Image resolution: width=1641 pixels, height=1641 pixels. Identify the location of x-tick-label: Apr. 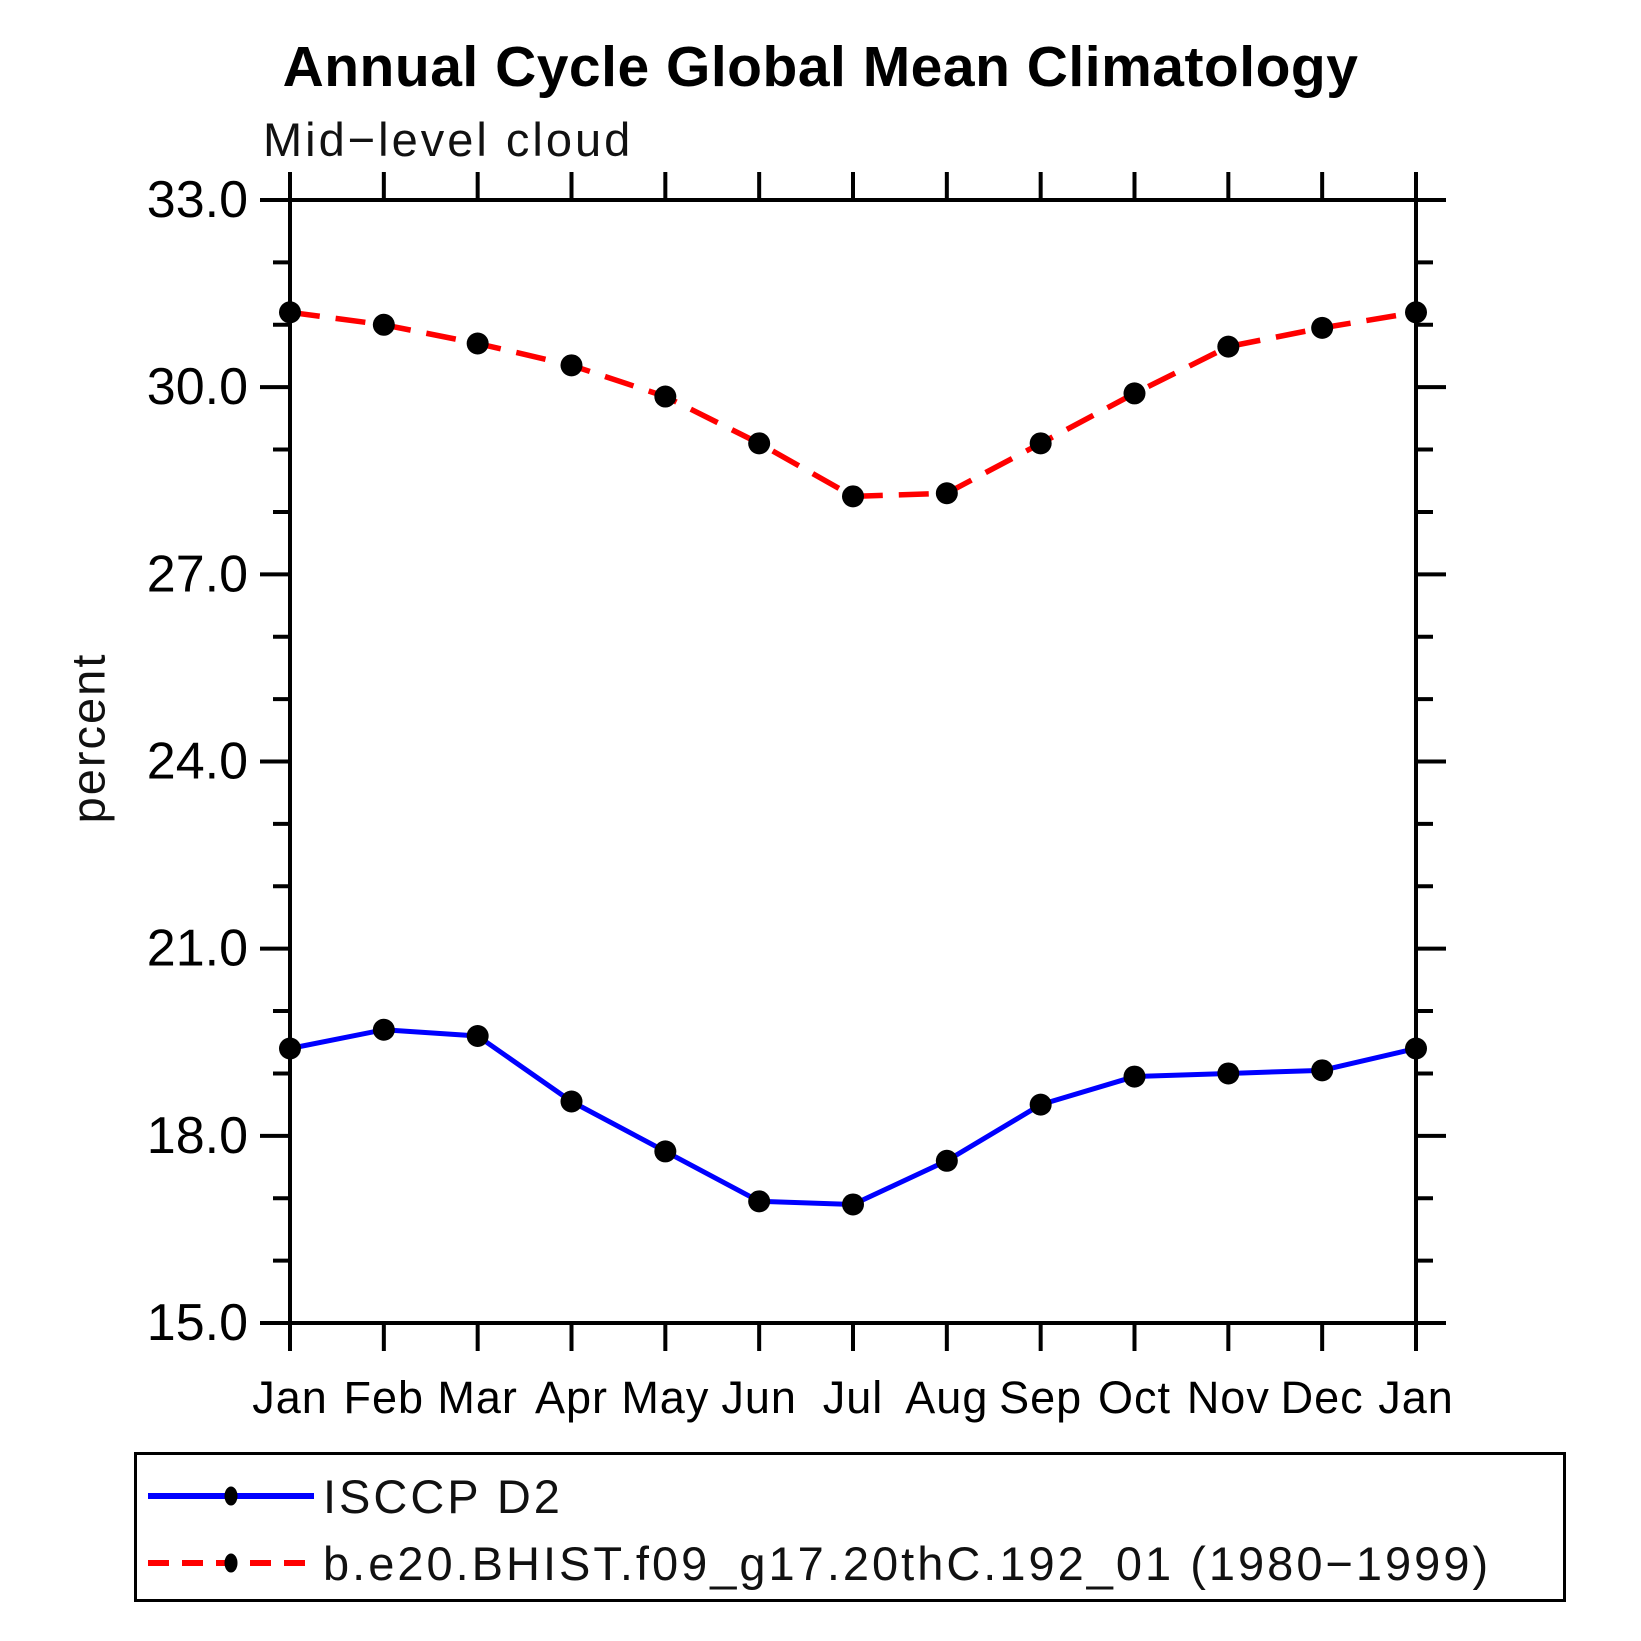
(571, 1397).